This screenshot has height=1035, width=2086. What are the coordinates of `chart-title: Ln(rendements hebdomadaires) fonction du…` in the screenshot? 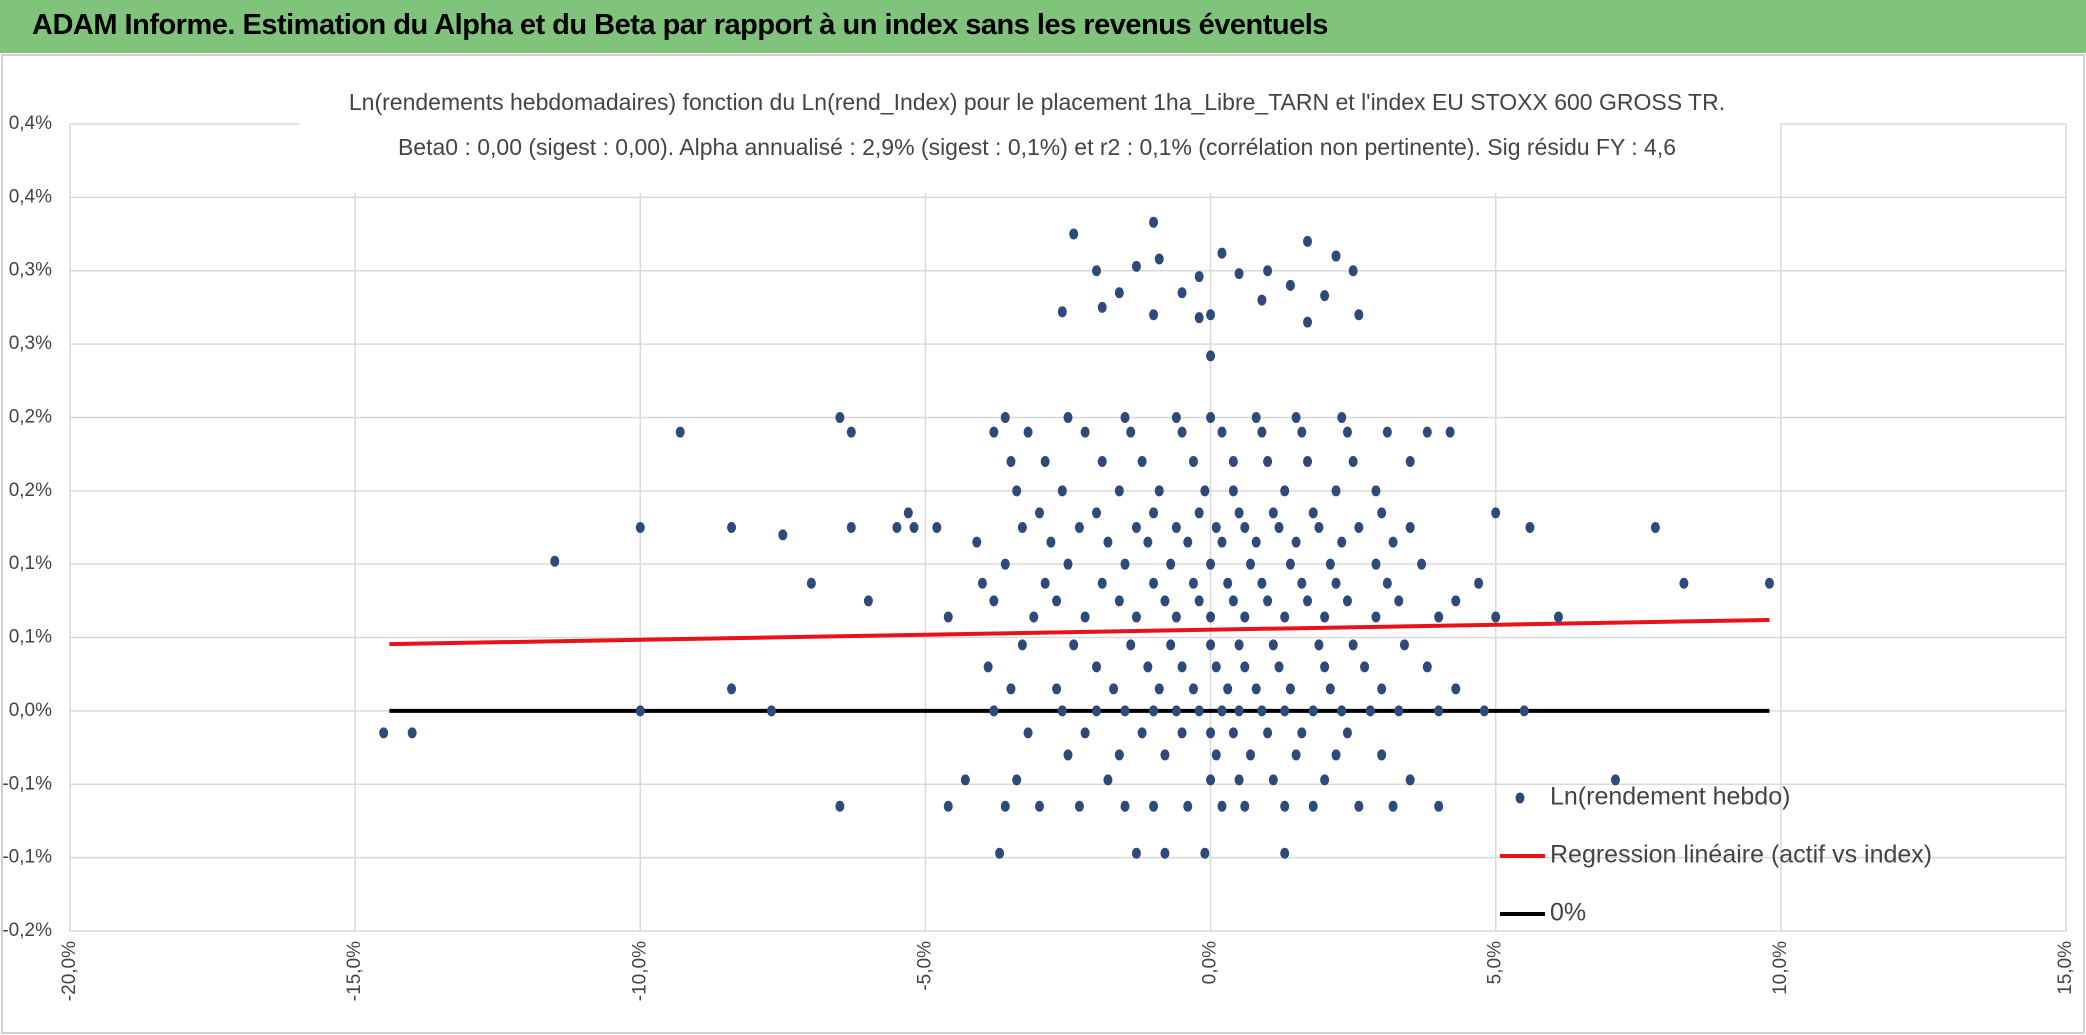 It's located at (1037, 102).